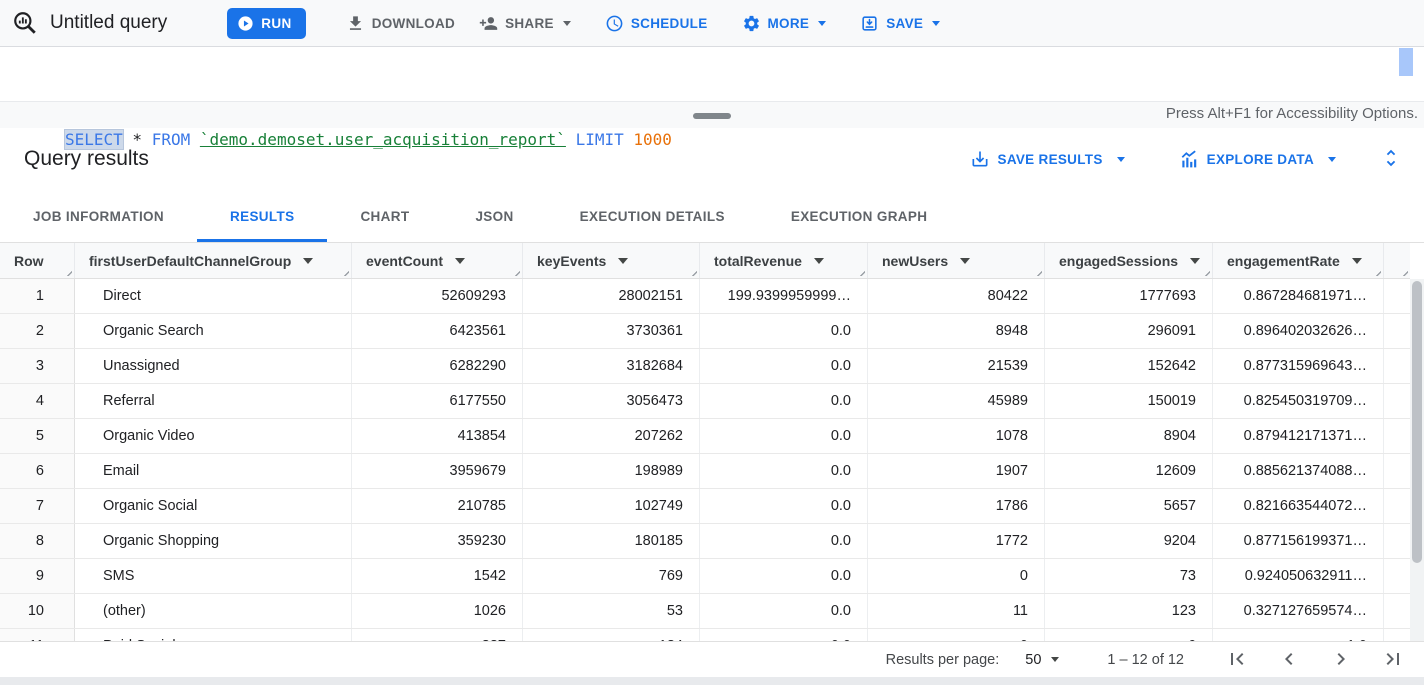 Image resolution: width=1424 pixels, height=685 pixels. Describe the element at coordinates (1417, 422) in the screenshot. I see `scrollbar-thumb` at that location.